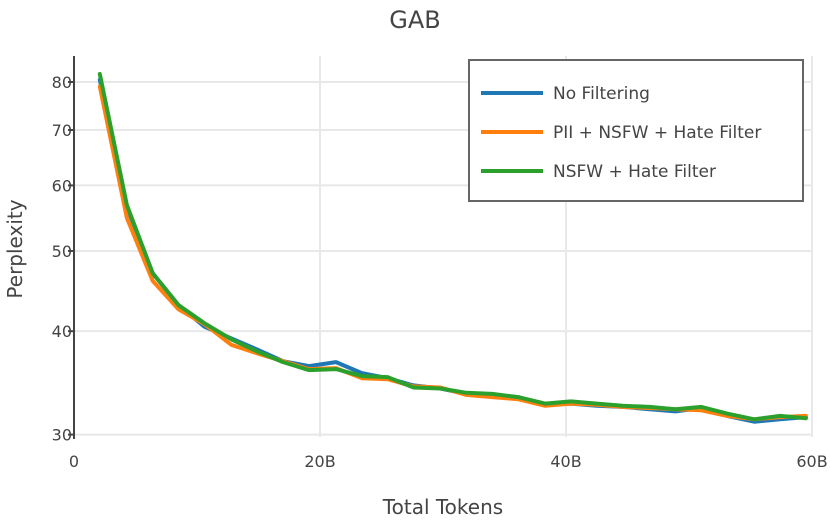  What do you see at coordinates (15, 248) in the screenshot?
I see `y-axis-label: Perplexity` at bounding box center [15, 248].